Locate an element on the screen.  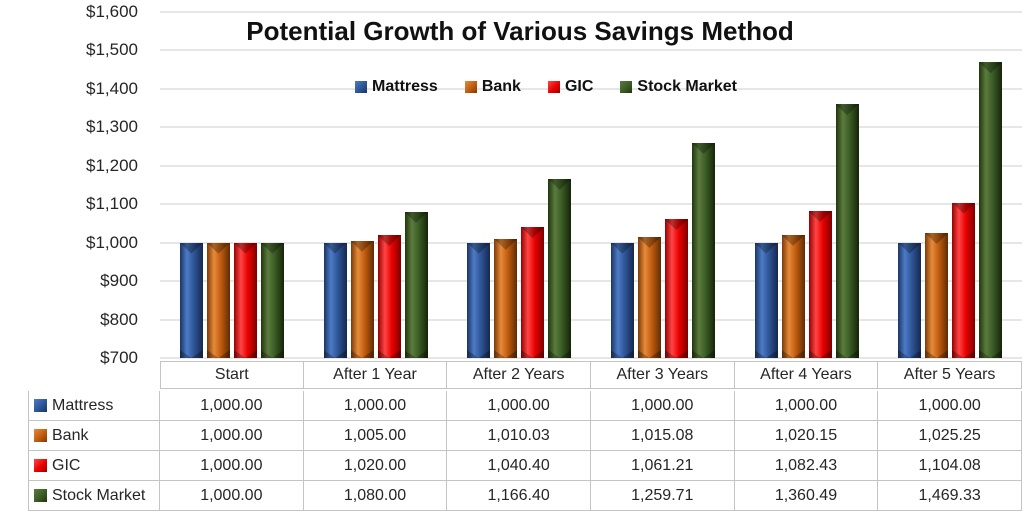
table-header-cell: After 1 Year is located at coordinates (375, 375).